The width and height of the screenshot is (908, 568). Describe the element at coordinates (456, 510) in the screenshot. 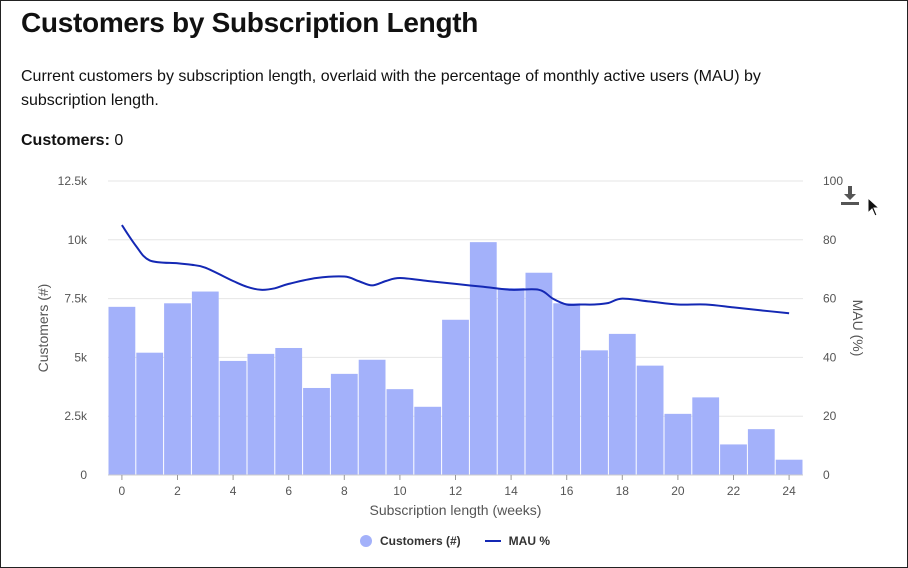

I see `x-axis-title: Subscription length (weeks)` at that location.